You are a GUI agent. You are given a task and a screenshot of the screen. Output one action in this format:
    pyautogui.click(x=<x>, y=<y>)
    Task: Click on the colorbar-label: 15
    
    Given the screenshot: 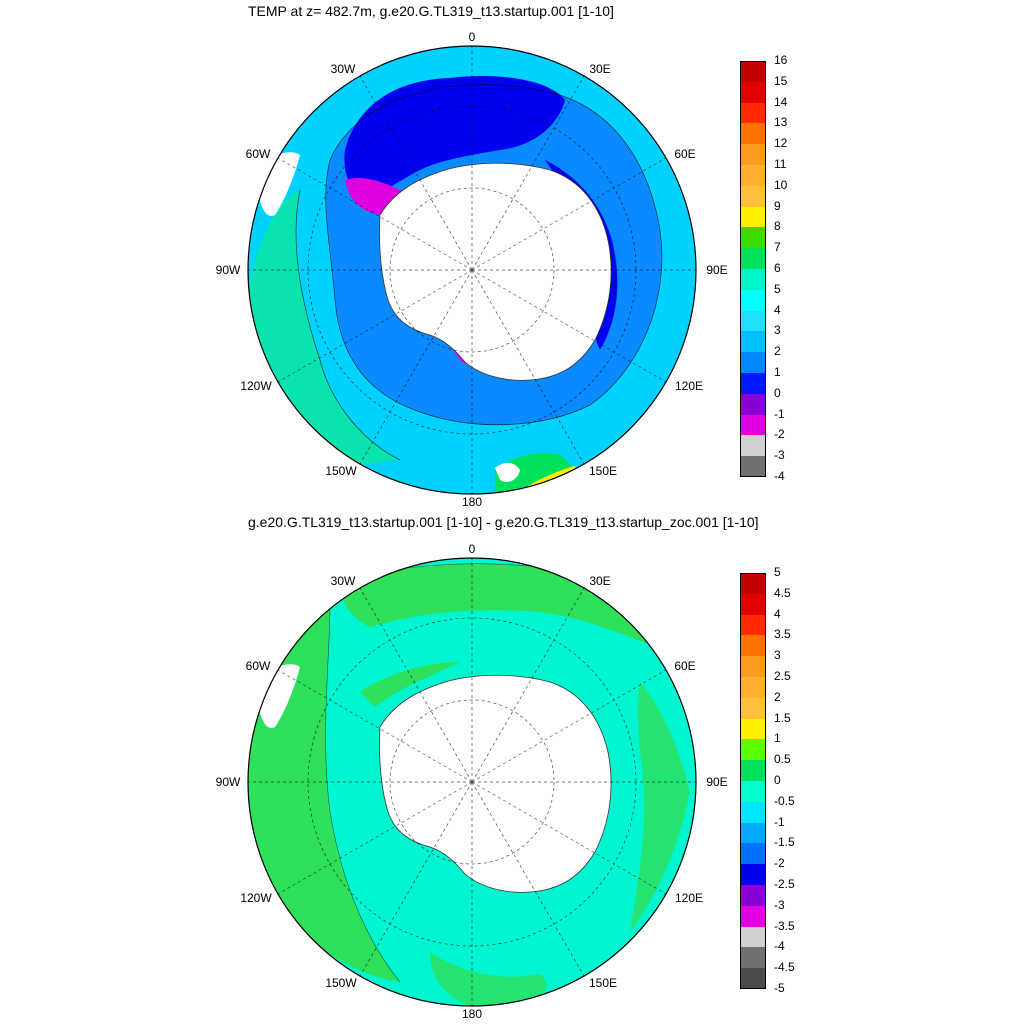 What is the action you would take?
    pyautogui.click(x=781, y=80)
    